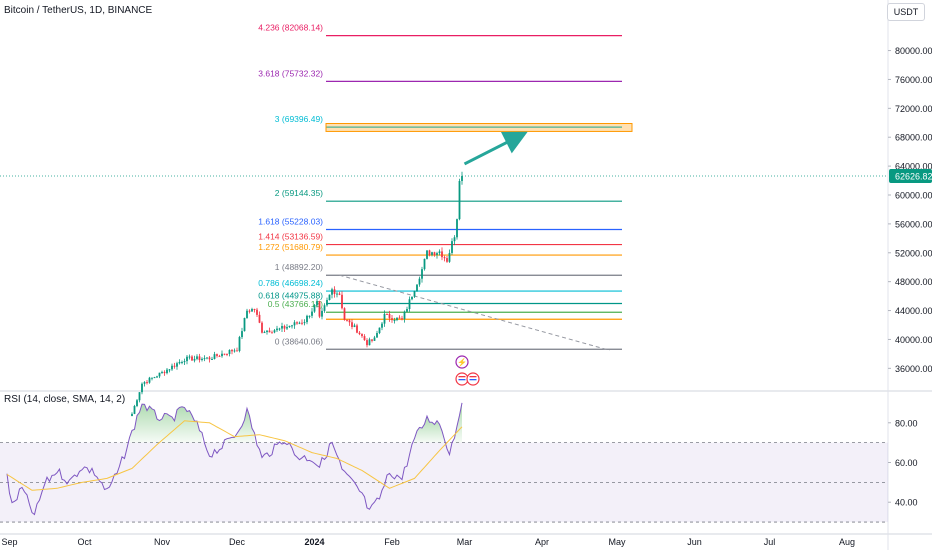 The image size is (932, 550). What do you see at coordinates (299, 341) in the screenshot?
I see `fib-level-label: 0 (38640.06)` at bounding box center [299, 341].